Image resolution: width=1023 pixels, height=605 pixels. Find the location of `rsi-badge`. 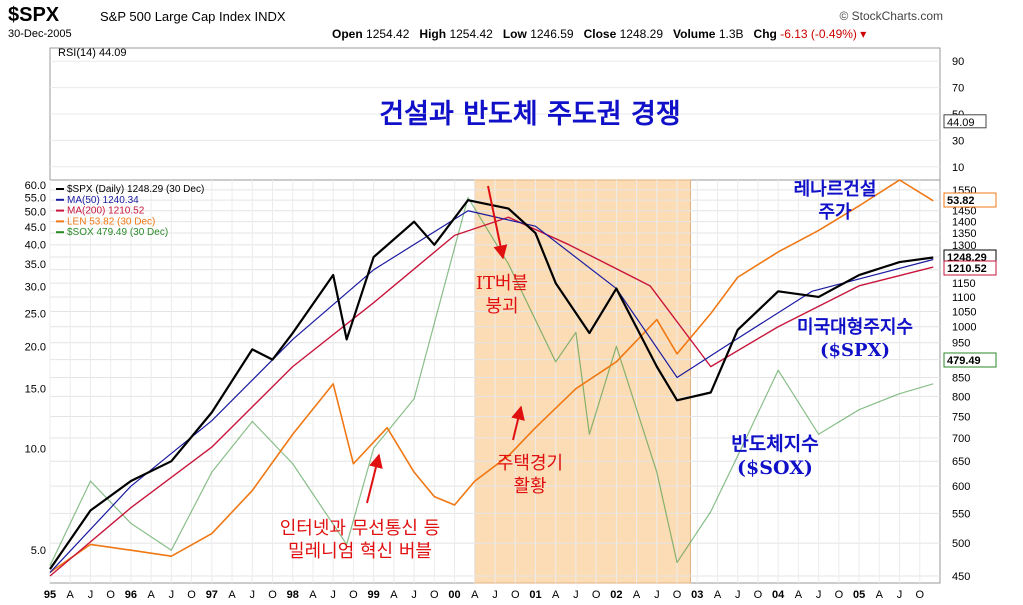

rsi-badge is located at coordinates (965, 121).